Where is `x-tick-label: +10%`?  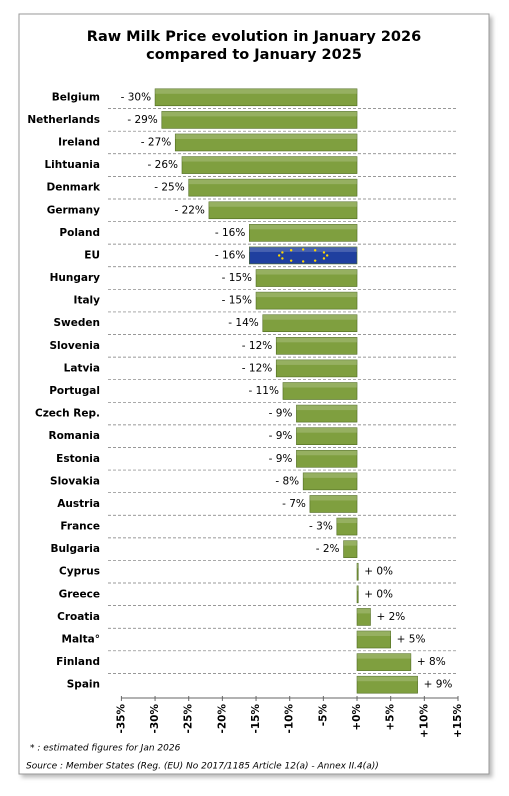 x-tick-label: +10% is located at coordinates (424, 721).